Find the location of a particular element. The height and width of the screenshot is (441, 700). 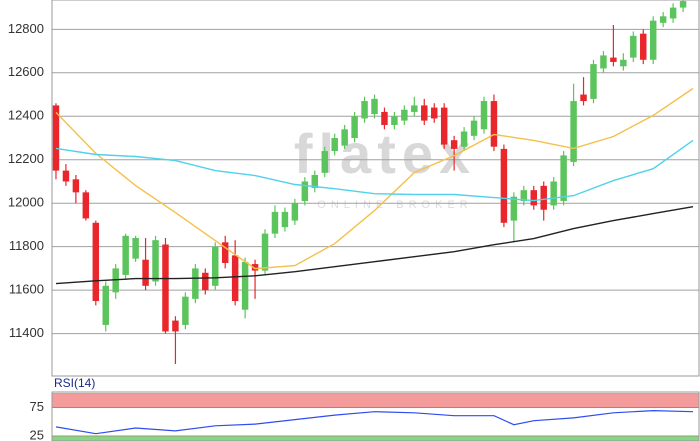

rsi-line is located at coordinates (374, 422).